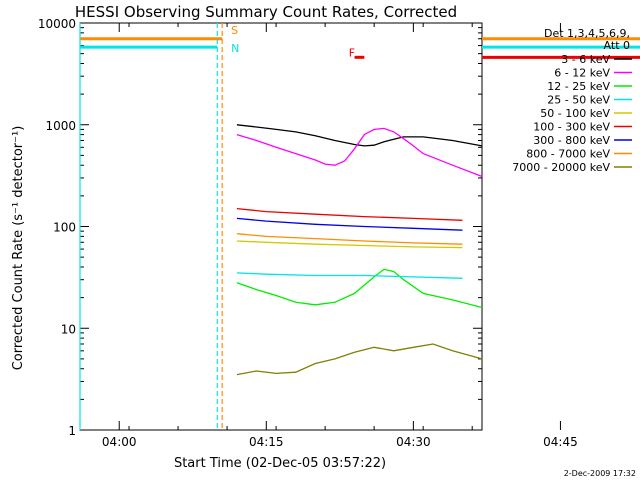 Image resolution: width=640 pixels, height=480 pixels. I want to click on legend-label: 50 - 100 keV, so click(575, 113).